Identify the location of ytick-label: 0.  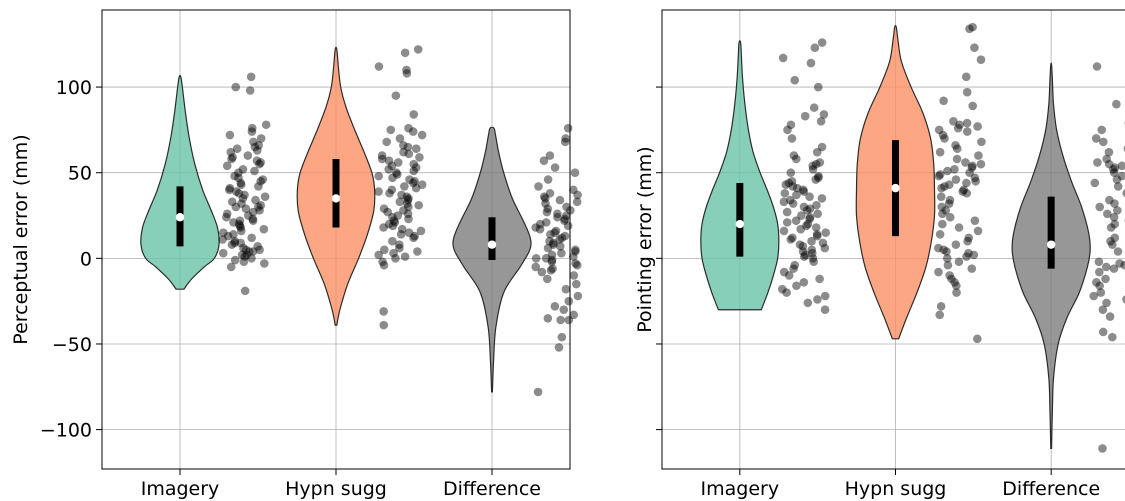
(86, 259).